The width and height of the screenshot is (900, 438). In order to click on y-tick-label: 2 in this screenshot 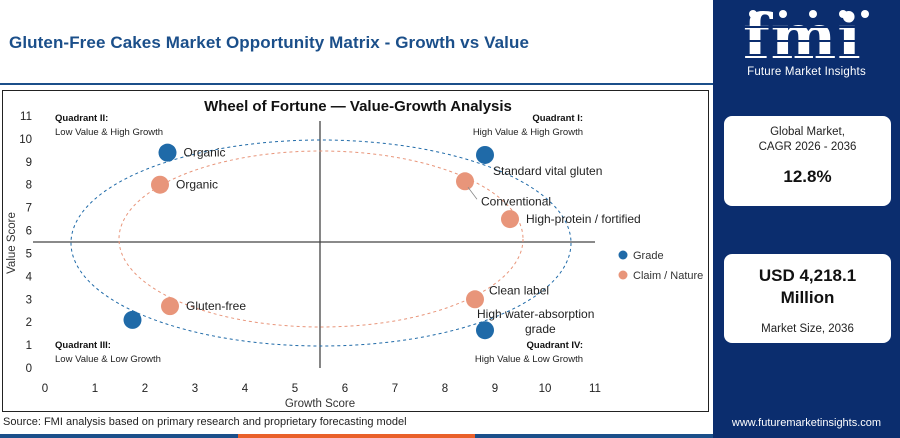, I will do `click(29, 323)`.